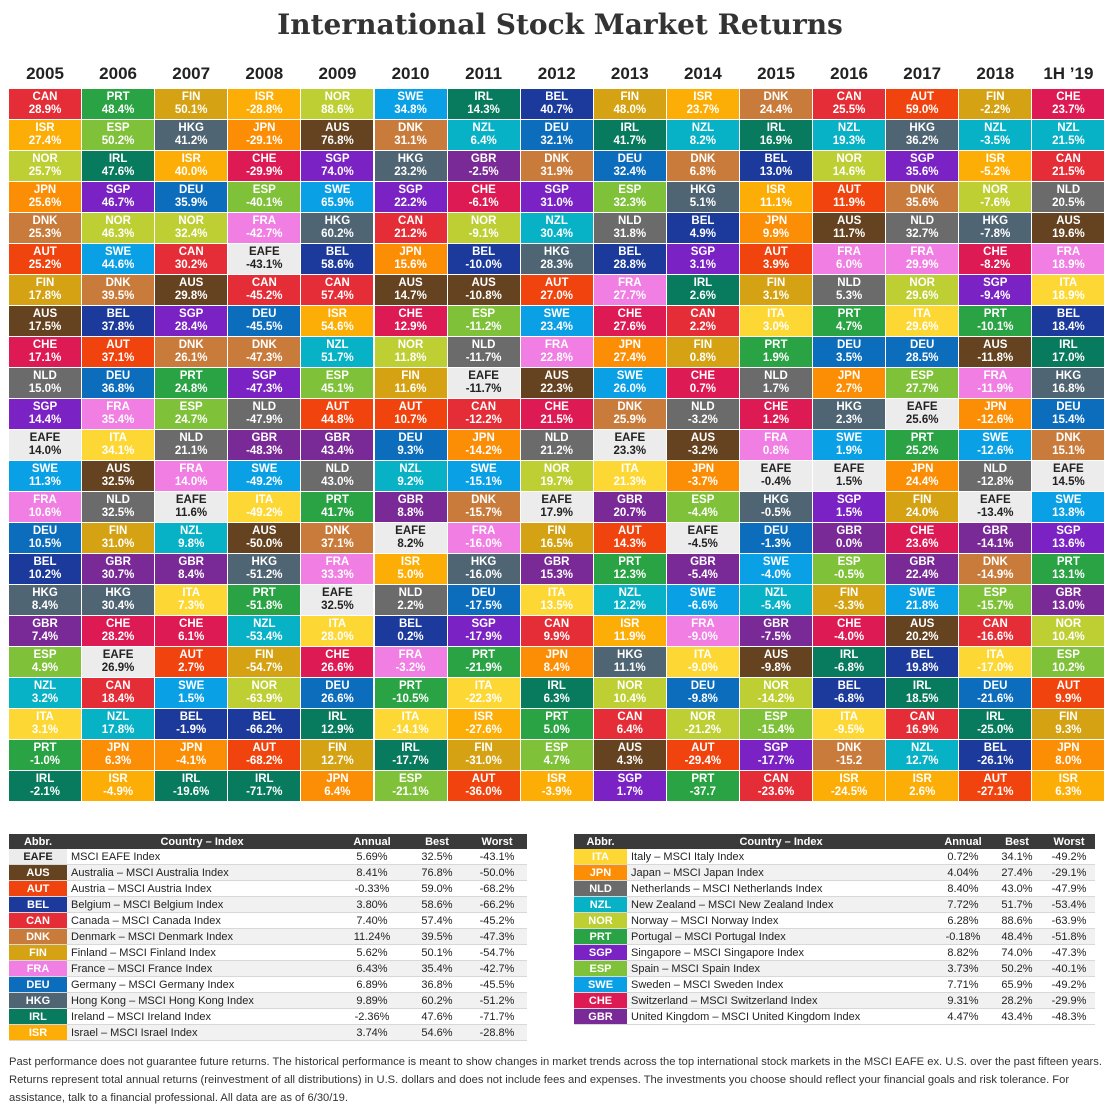 The image size is (1120, 1120). I want to click on year-label: 2008, so click(264, 73).